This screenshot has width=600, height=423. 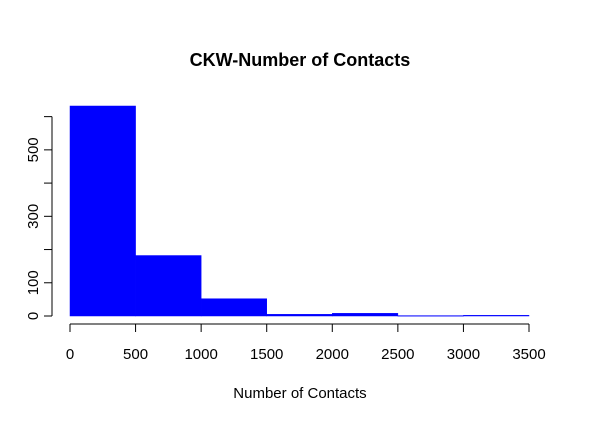 What do you see at coordinates (332, 354) in the screenshot?
I see `x-tick-label: 2000` at bounding box center [332, 354].